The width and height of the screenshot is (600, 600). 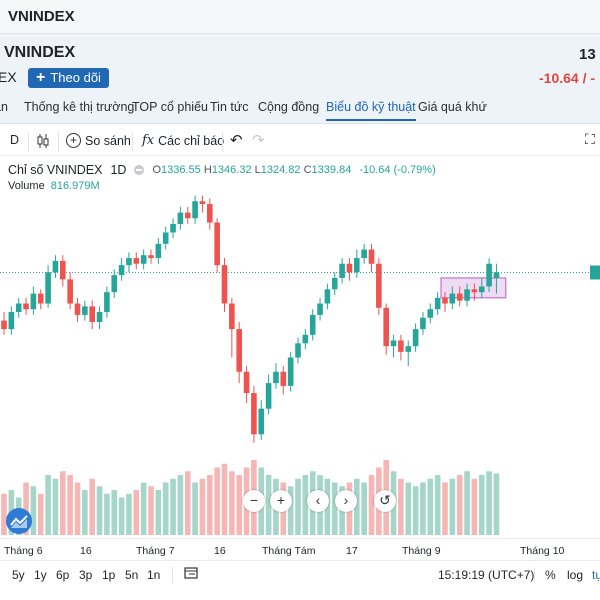 What do you see at coordinates (148, 140) in the screenshot?
I see `fx-icon: fx` at bounding box center [148, 140].